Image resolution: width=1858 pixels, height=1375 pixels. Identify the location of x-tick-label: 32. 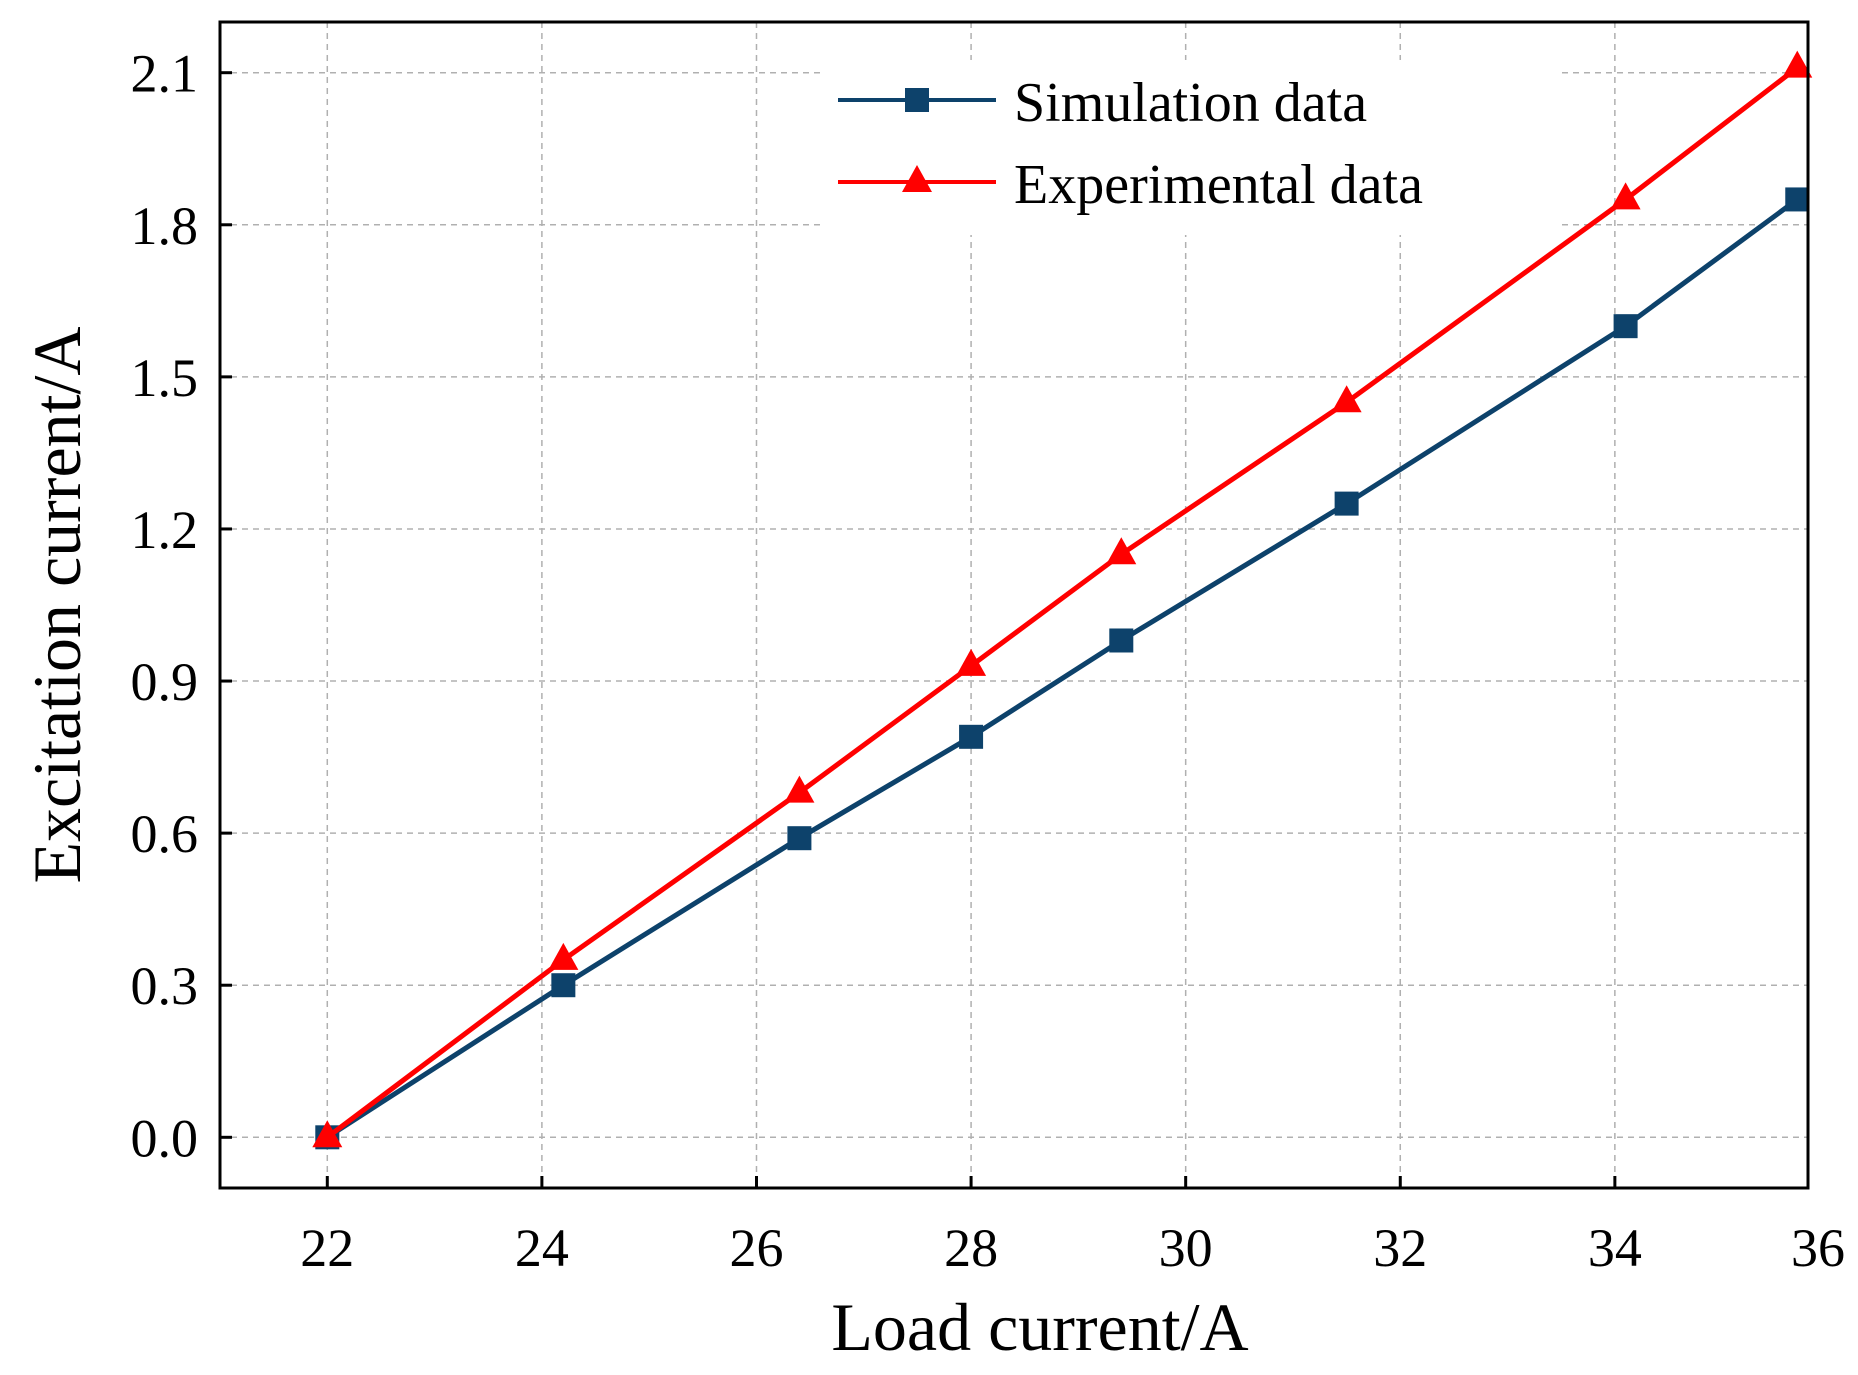
(1400, 1248).